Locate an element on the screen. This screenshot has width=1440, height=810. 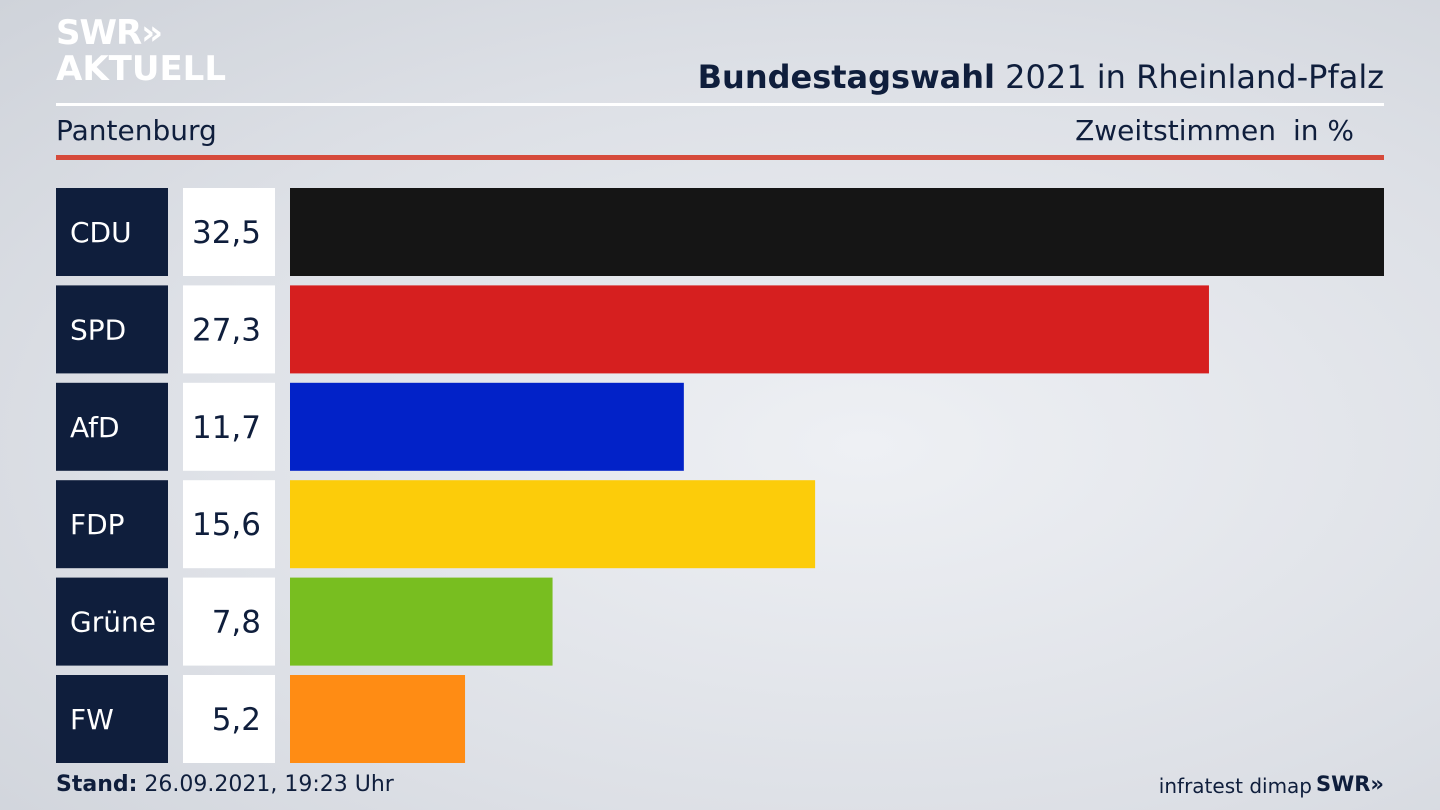
timestamp: Stand: 26.09.2021, 19:23 Uhr is located at coordinates (225, 784).